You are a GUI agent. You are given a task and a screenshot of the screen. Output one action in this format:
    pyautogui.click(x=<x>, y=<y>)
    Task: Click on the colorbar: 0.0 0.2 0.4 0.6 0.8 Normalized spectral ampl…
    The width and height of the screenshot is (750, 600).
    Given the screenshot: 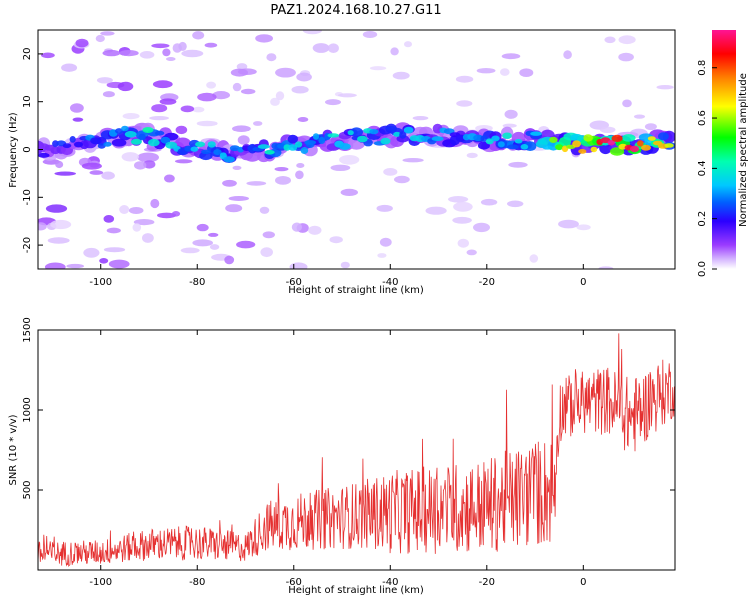 What is the action you would take?
    pyautogui.click(x=723, y=153)
    